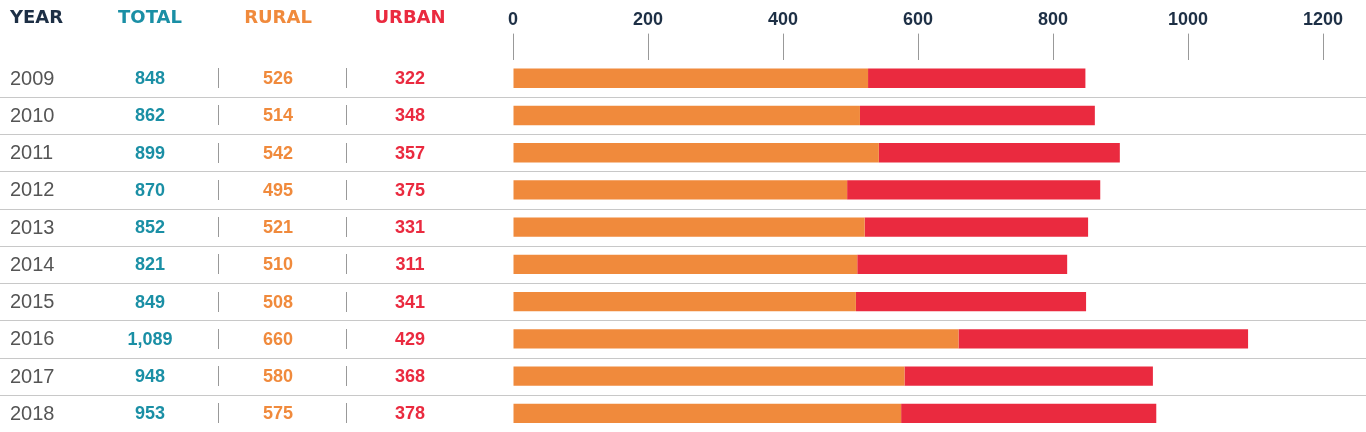  What do you see at coordinates (278, 16) in the screenshot?
I see `text: RURAL` at bounding box center [278, 16].